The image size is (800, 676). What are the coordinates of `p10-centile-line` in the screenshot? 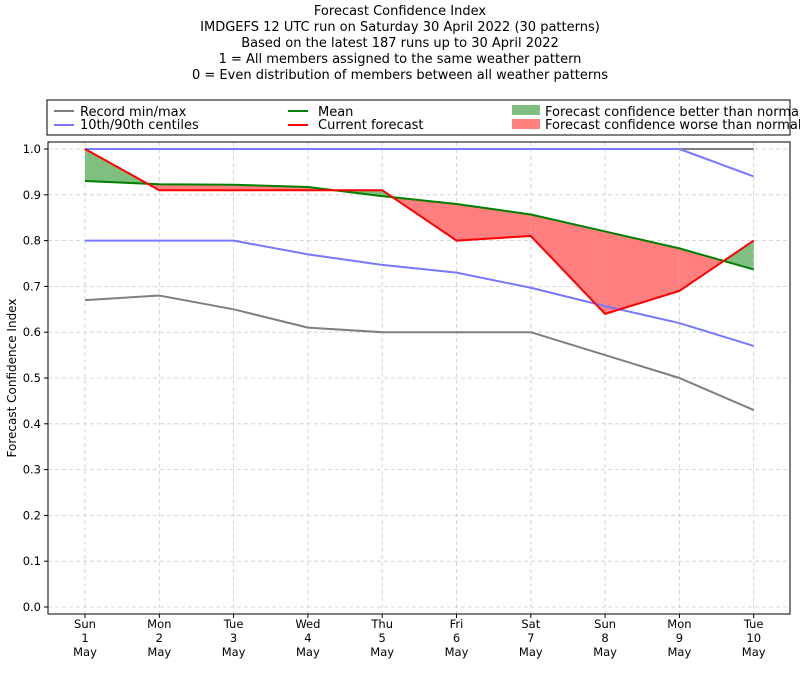 It's located at (419, 293).